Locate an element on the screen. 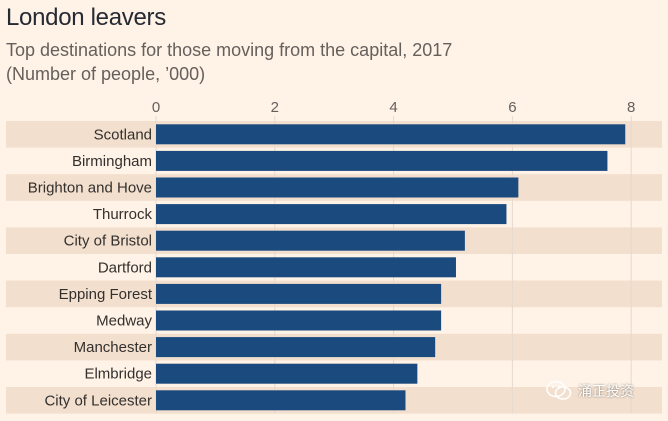  watermark-text: 涌正投资 is located at coordinates (606, 391).